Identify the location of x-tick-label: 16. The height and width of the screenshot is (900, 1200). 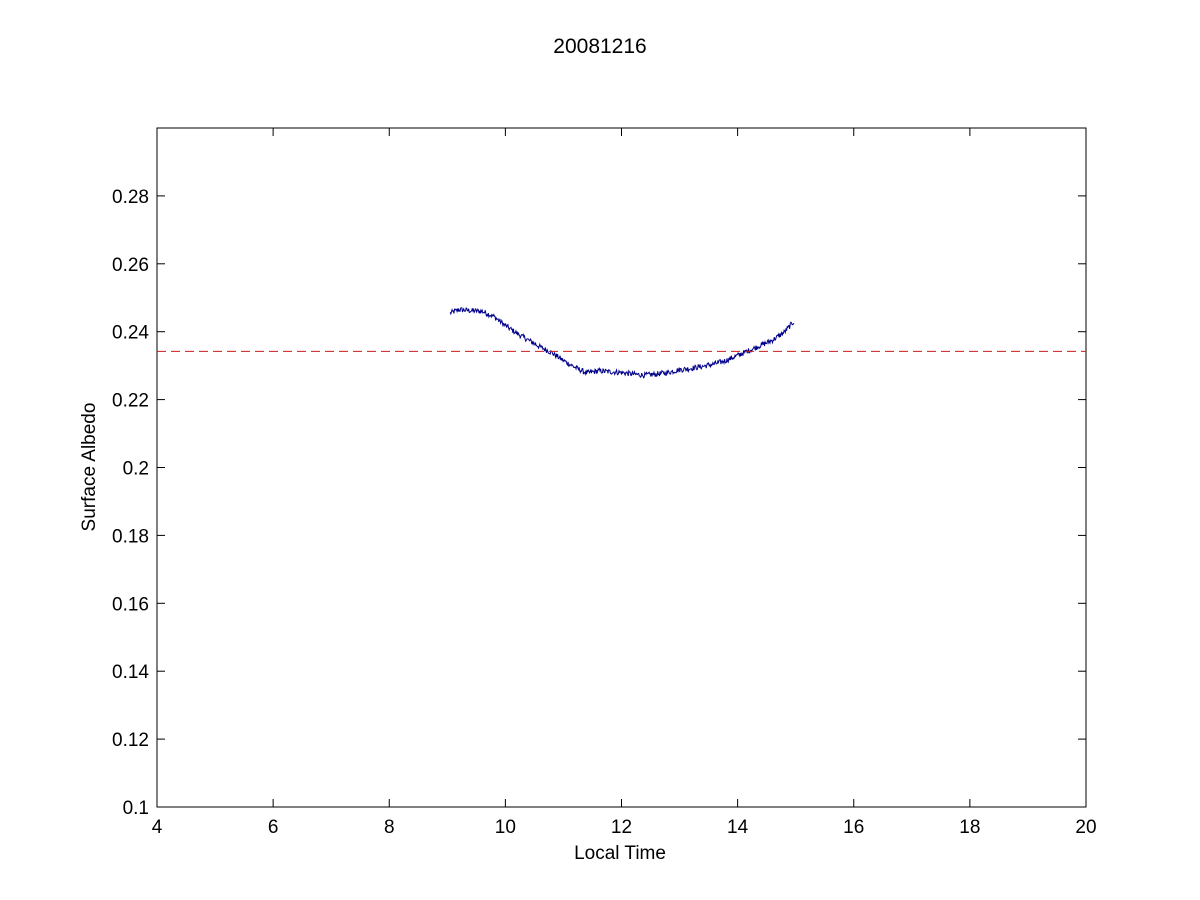
(853, 827).